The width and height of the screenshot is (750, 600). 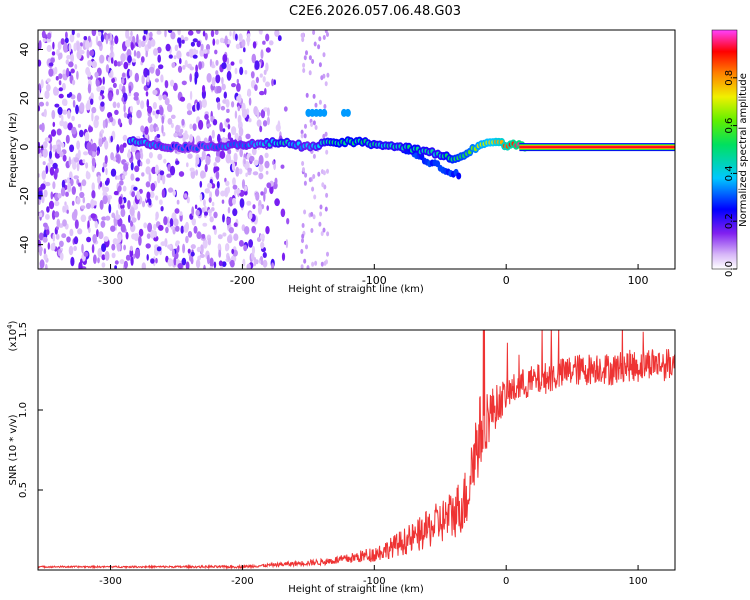 I want to click on x-tick-label: 100, so click(x=638, y=581).